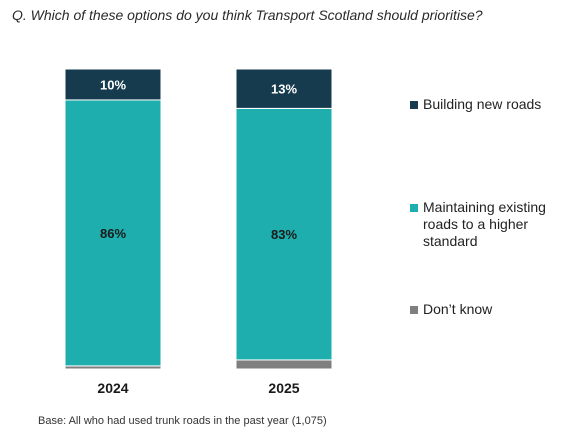 The image size is (567, 442). What do you see at coordinates (414, 208) in the screenshot?
I see `legend-swatch-maintaining-existing-roads` at bounding box center [414, 208].